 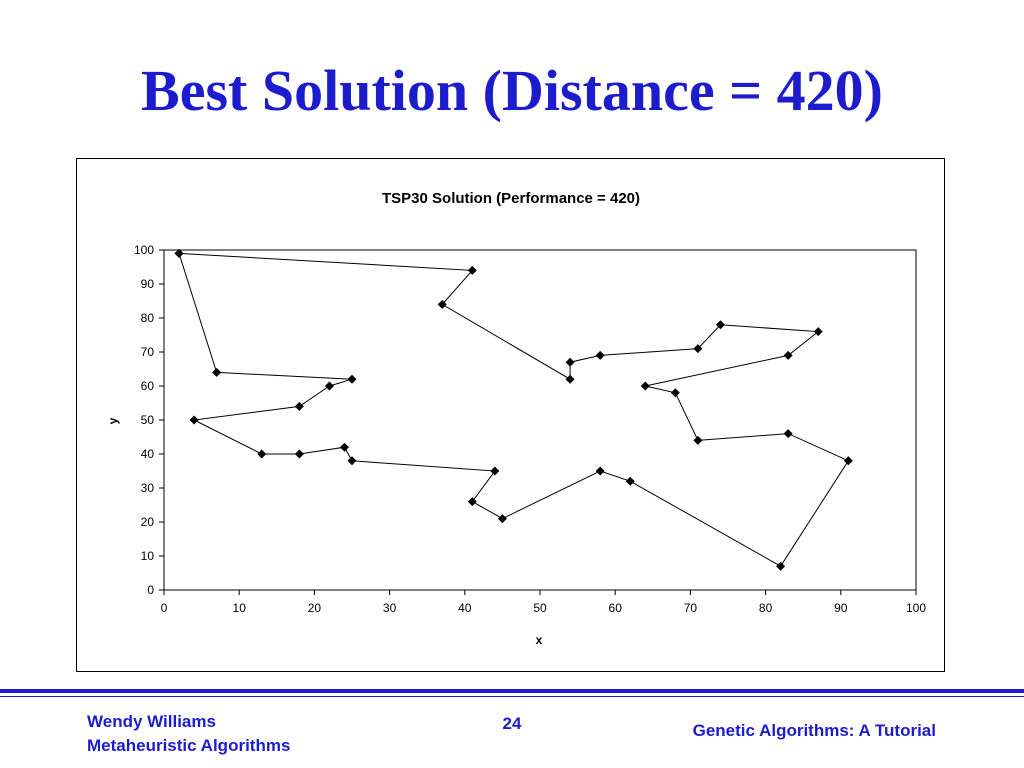 What do you see at coordinates (691, 608) in the screenshot?
I see `x-tick-label: 70` at bounding box center [691, 608].